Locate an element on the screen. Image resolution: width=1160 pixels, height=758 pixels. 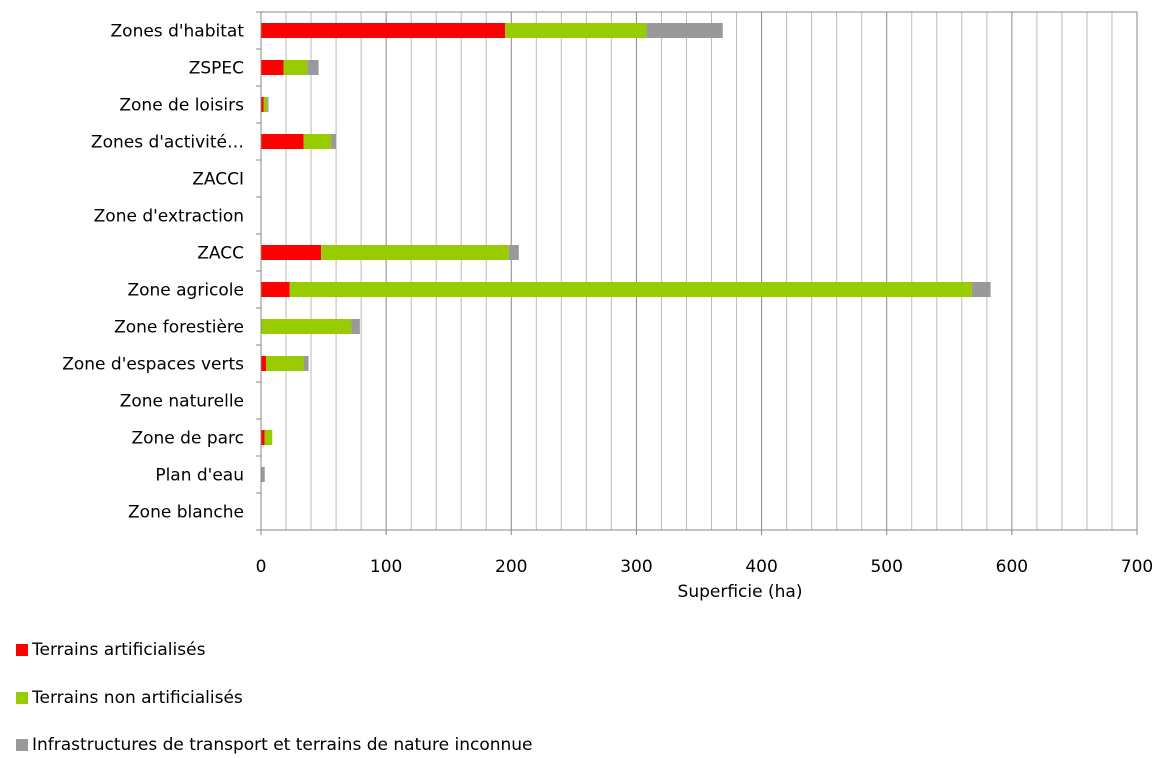
x-tick-label: 400 is located at coordinates (761, 567).